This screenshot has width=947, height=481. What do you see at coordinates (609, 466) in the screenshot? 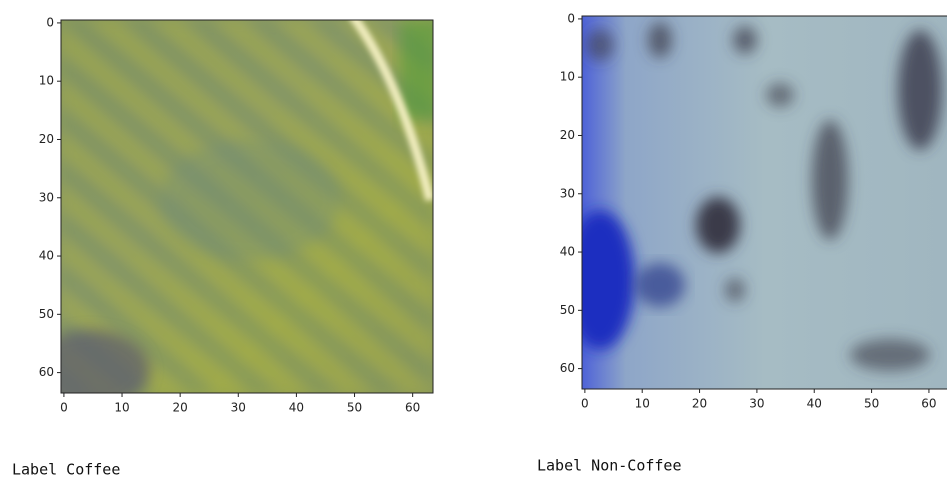
I see `caption: Label Non-Coffee` at bounding box center [609, 466].